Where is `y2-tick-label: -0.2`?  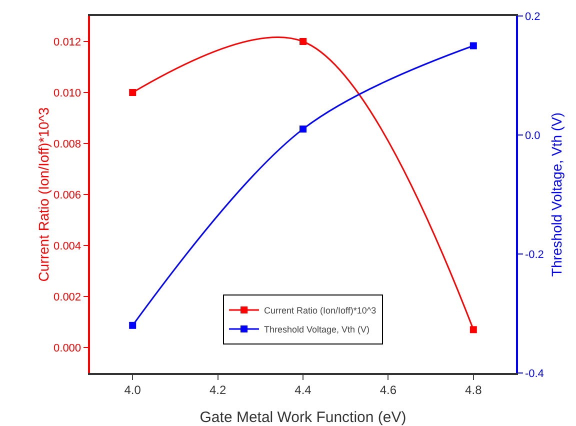 y2-tick-label: -0.2 is located at coordinates (534, 254).